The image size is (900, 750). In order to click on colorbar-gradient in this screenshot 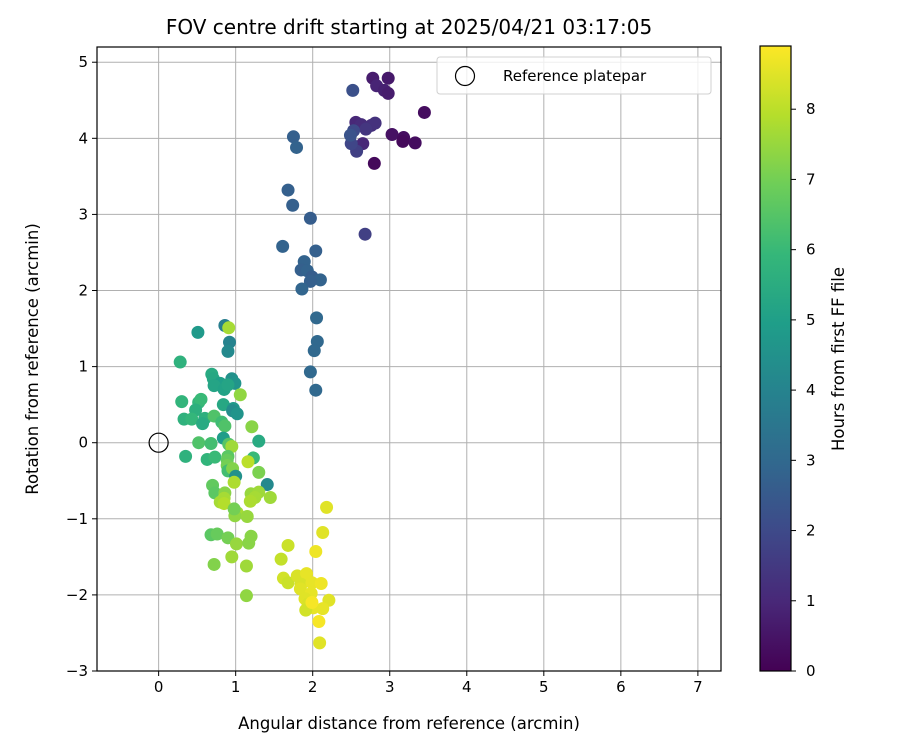, I will do `click(775, 358)`.